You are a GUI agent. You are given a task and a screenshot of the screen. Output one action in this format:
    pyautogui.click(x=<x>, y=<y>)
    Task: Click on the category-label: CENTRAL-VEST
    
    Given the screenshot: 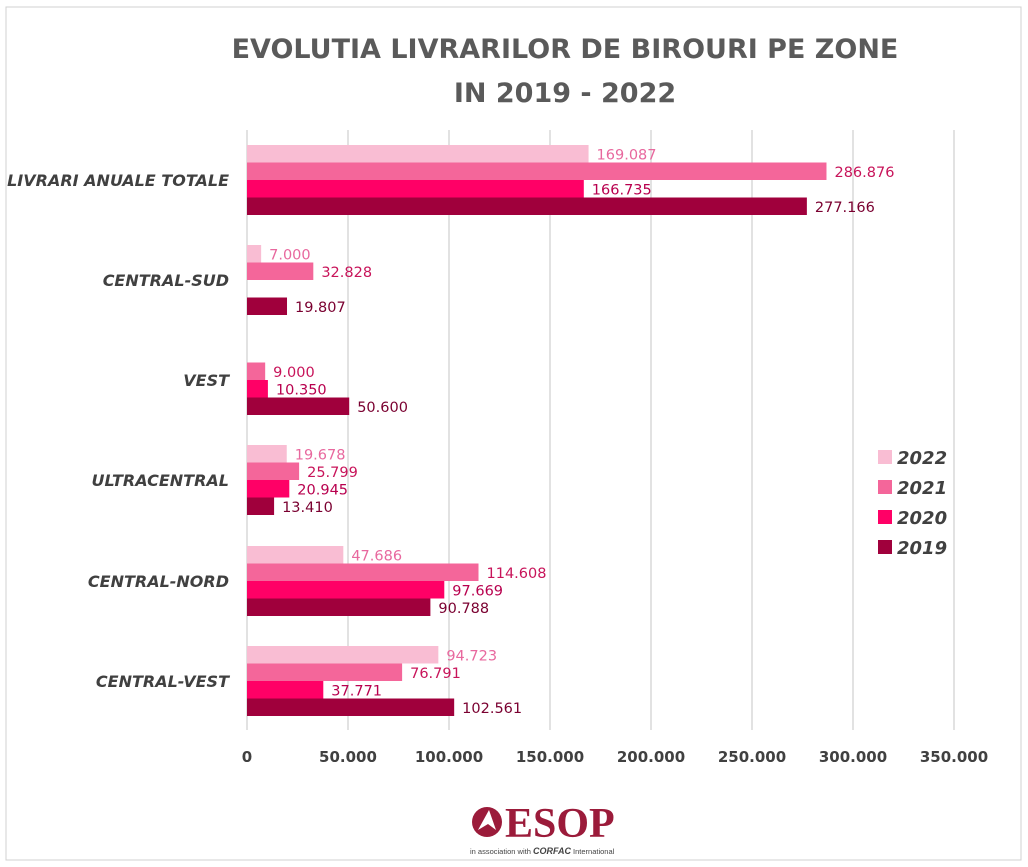 What is the action you would take?
    pyautogui.click(x=163, y=681)
    